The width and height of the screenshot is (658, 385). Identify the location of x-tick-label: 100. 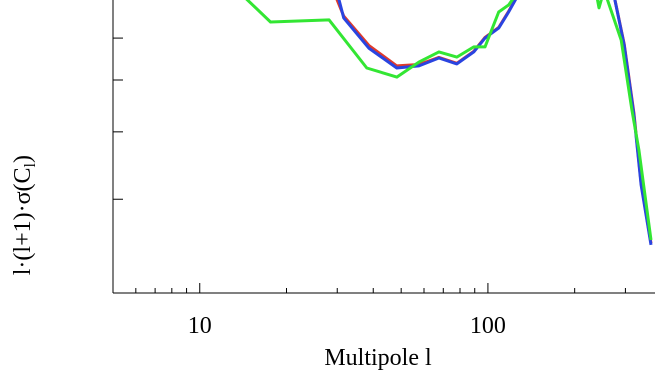
(488, 326).